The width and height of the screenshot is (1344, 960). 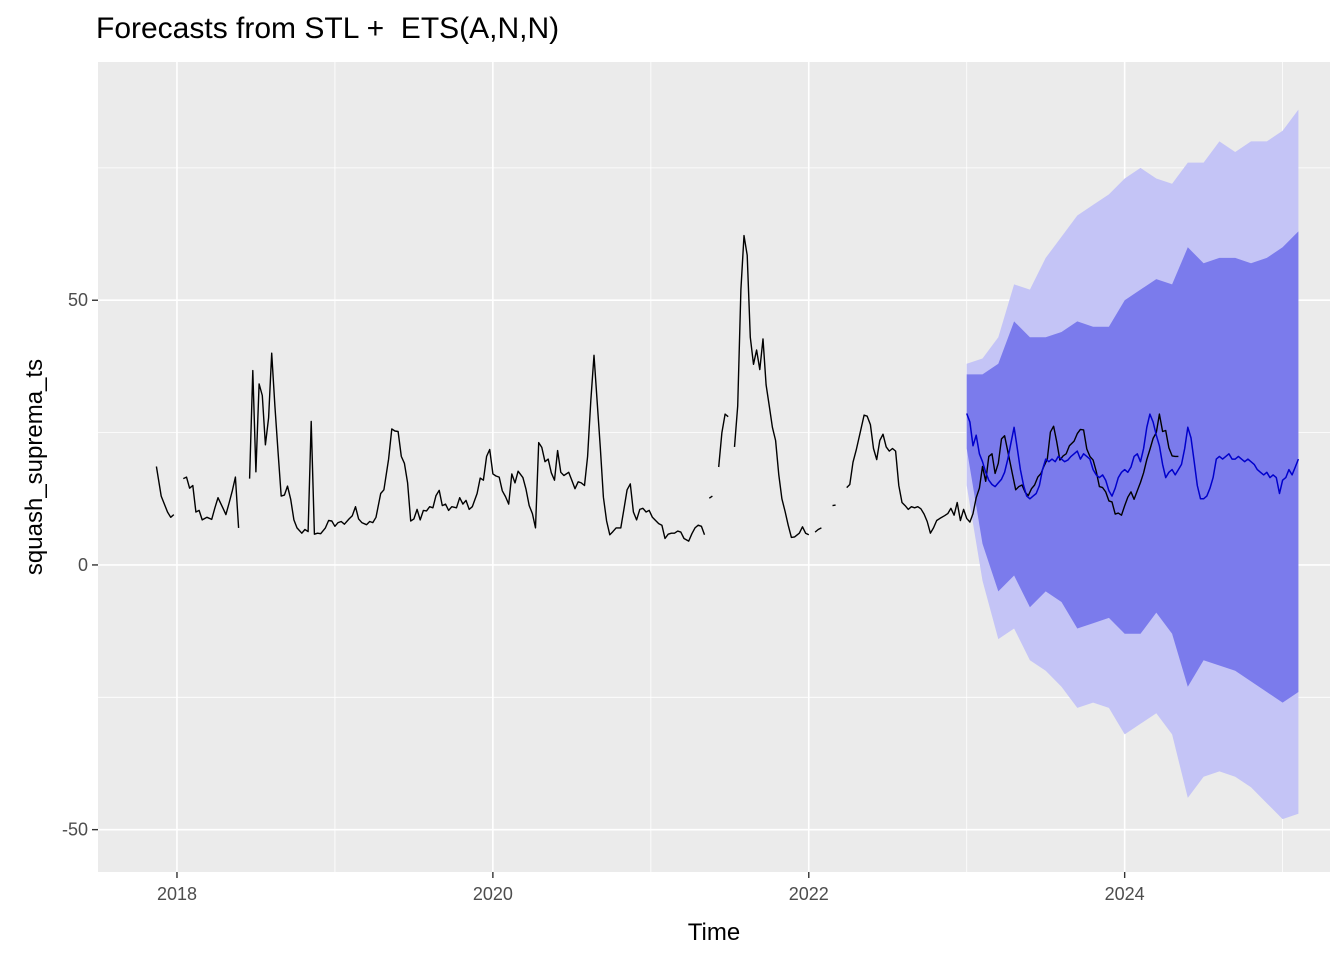 What do you see at coordinates (714, 932) in the screenshot?
I see `x-axis-title: Time` at bounding box center [714, 932].